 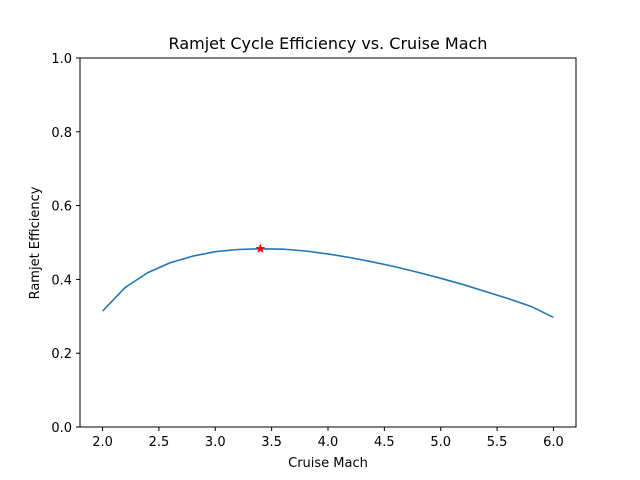 I want to click on x-tick-label: 3.0, so click(x=215, y=442).